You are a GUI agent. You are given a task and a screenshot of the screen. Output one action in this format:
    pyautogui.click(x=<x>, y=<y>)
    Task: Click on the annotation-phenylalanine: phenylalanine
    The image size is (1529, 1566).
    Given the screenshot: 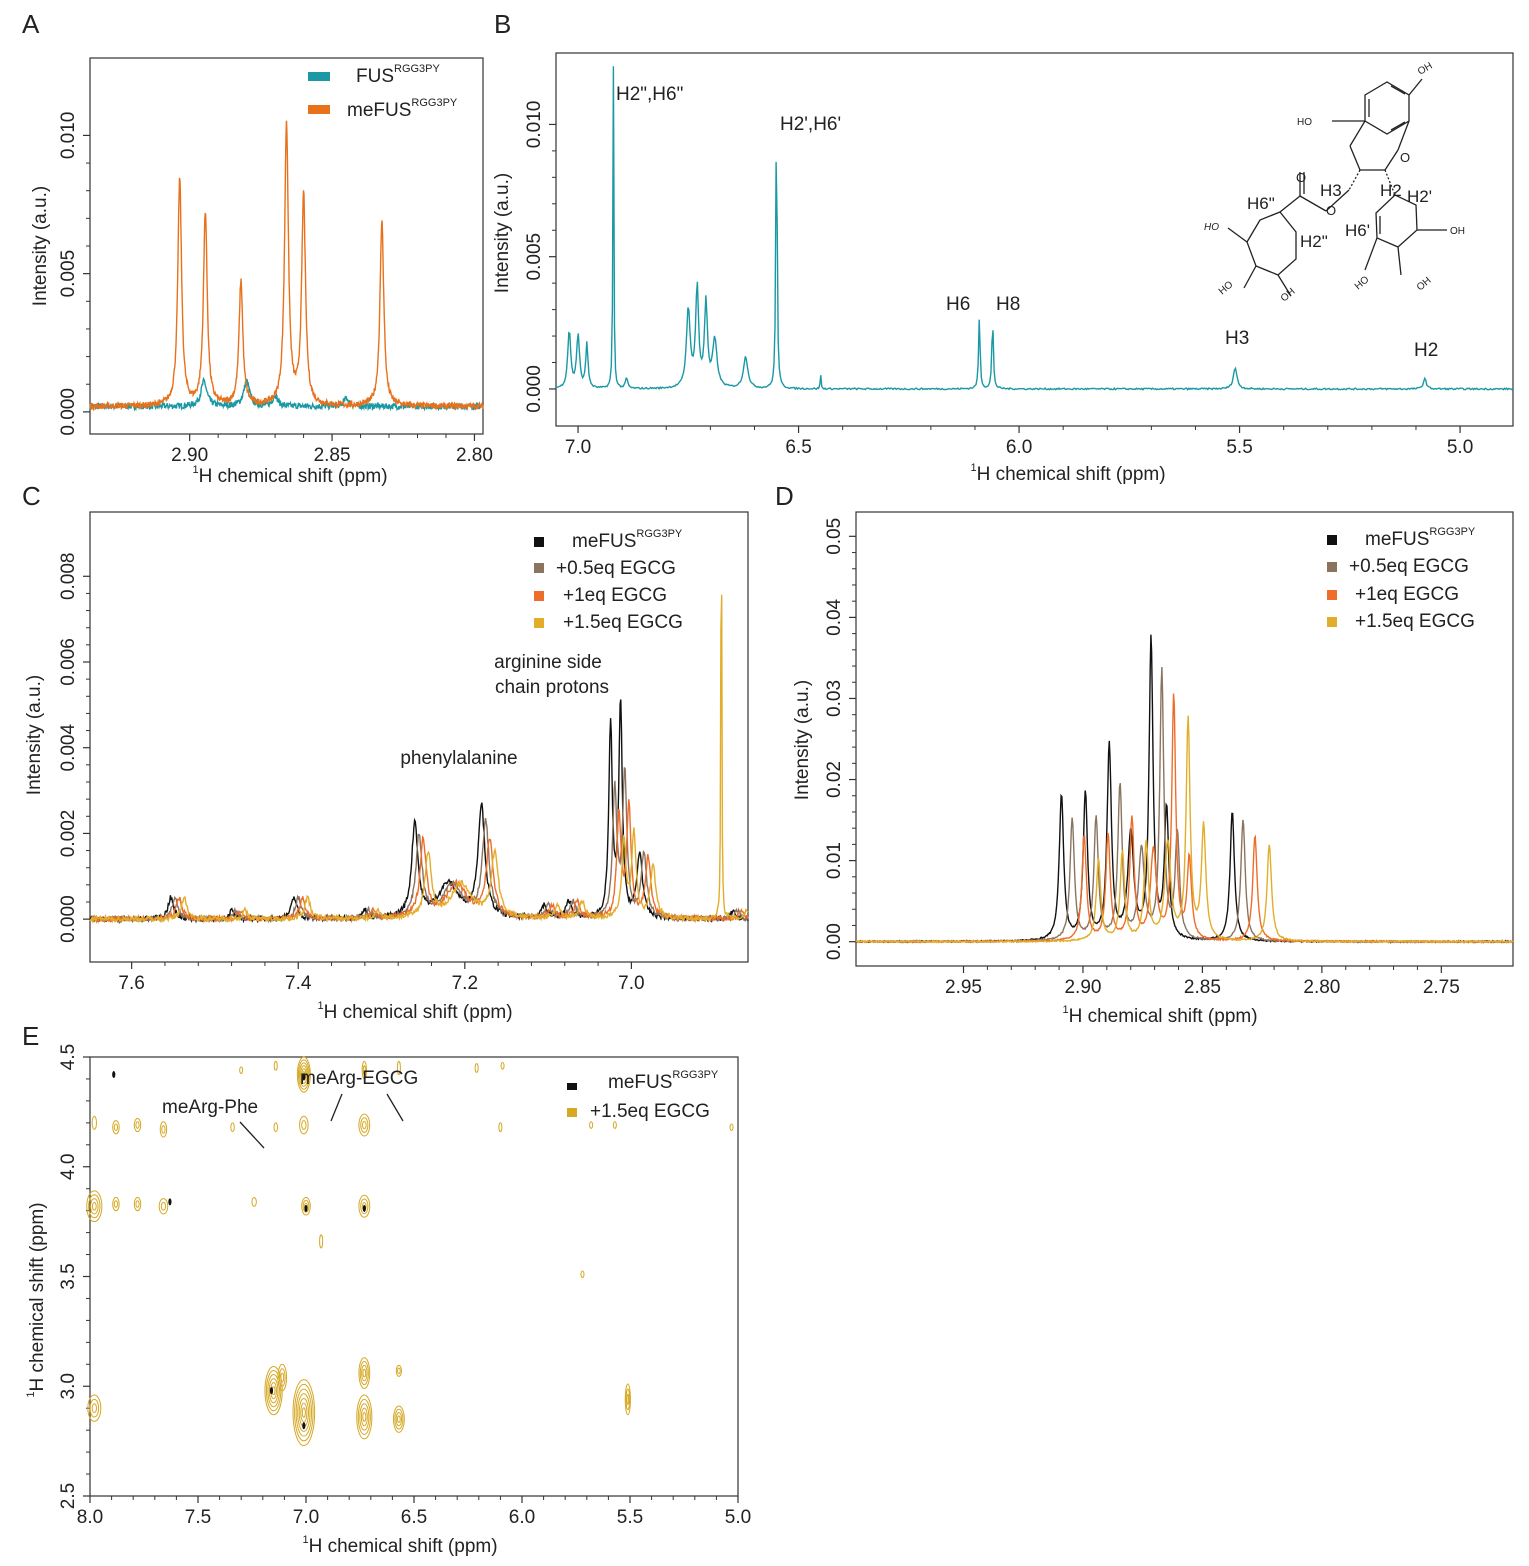 What is the action you would take?
    pyautogui.click(x=458, y=758)
    